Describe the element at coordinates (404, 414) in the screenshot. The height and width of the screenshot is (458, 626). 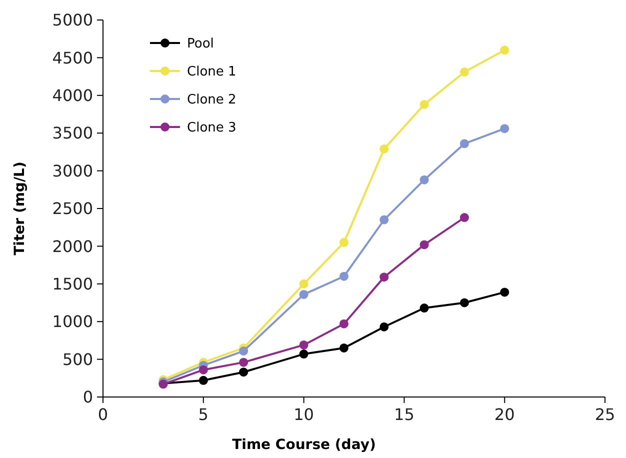
I see `x-tick-label: 15` at that location.